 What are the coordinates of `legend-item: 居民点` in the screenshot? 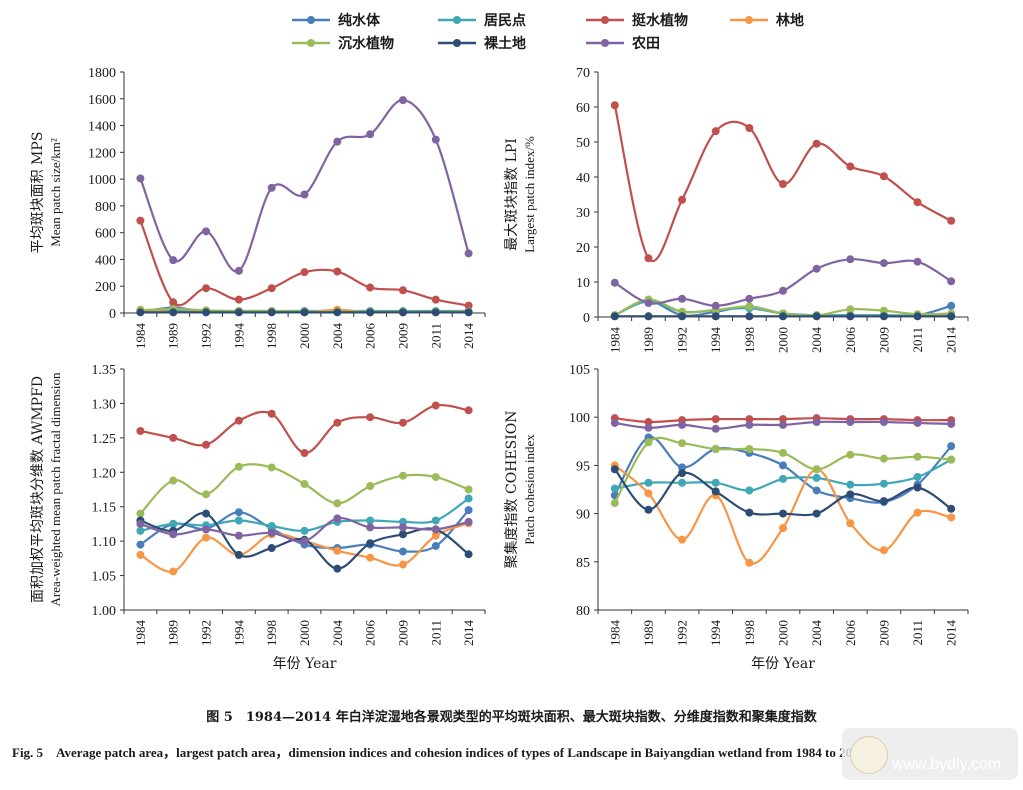 It's located at (482, 20).